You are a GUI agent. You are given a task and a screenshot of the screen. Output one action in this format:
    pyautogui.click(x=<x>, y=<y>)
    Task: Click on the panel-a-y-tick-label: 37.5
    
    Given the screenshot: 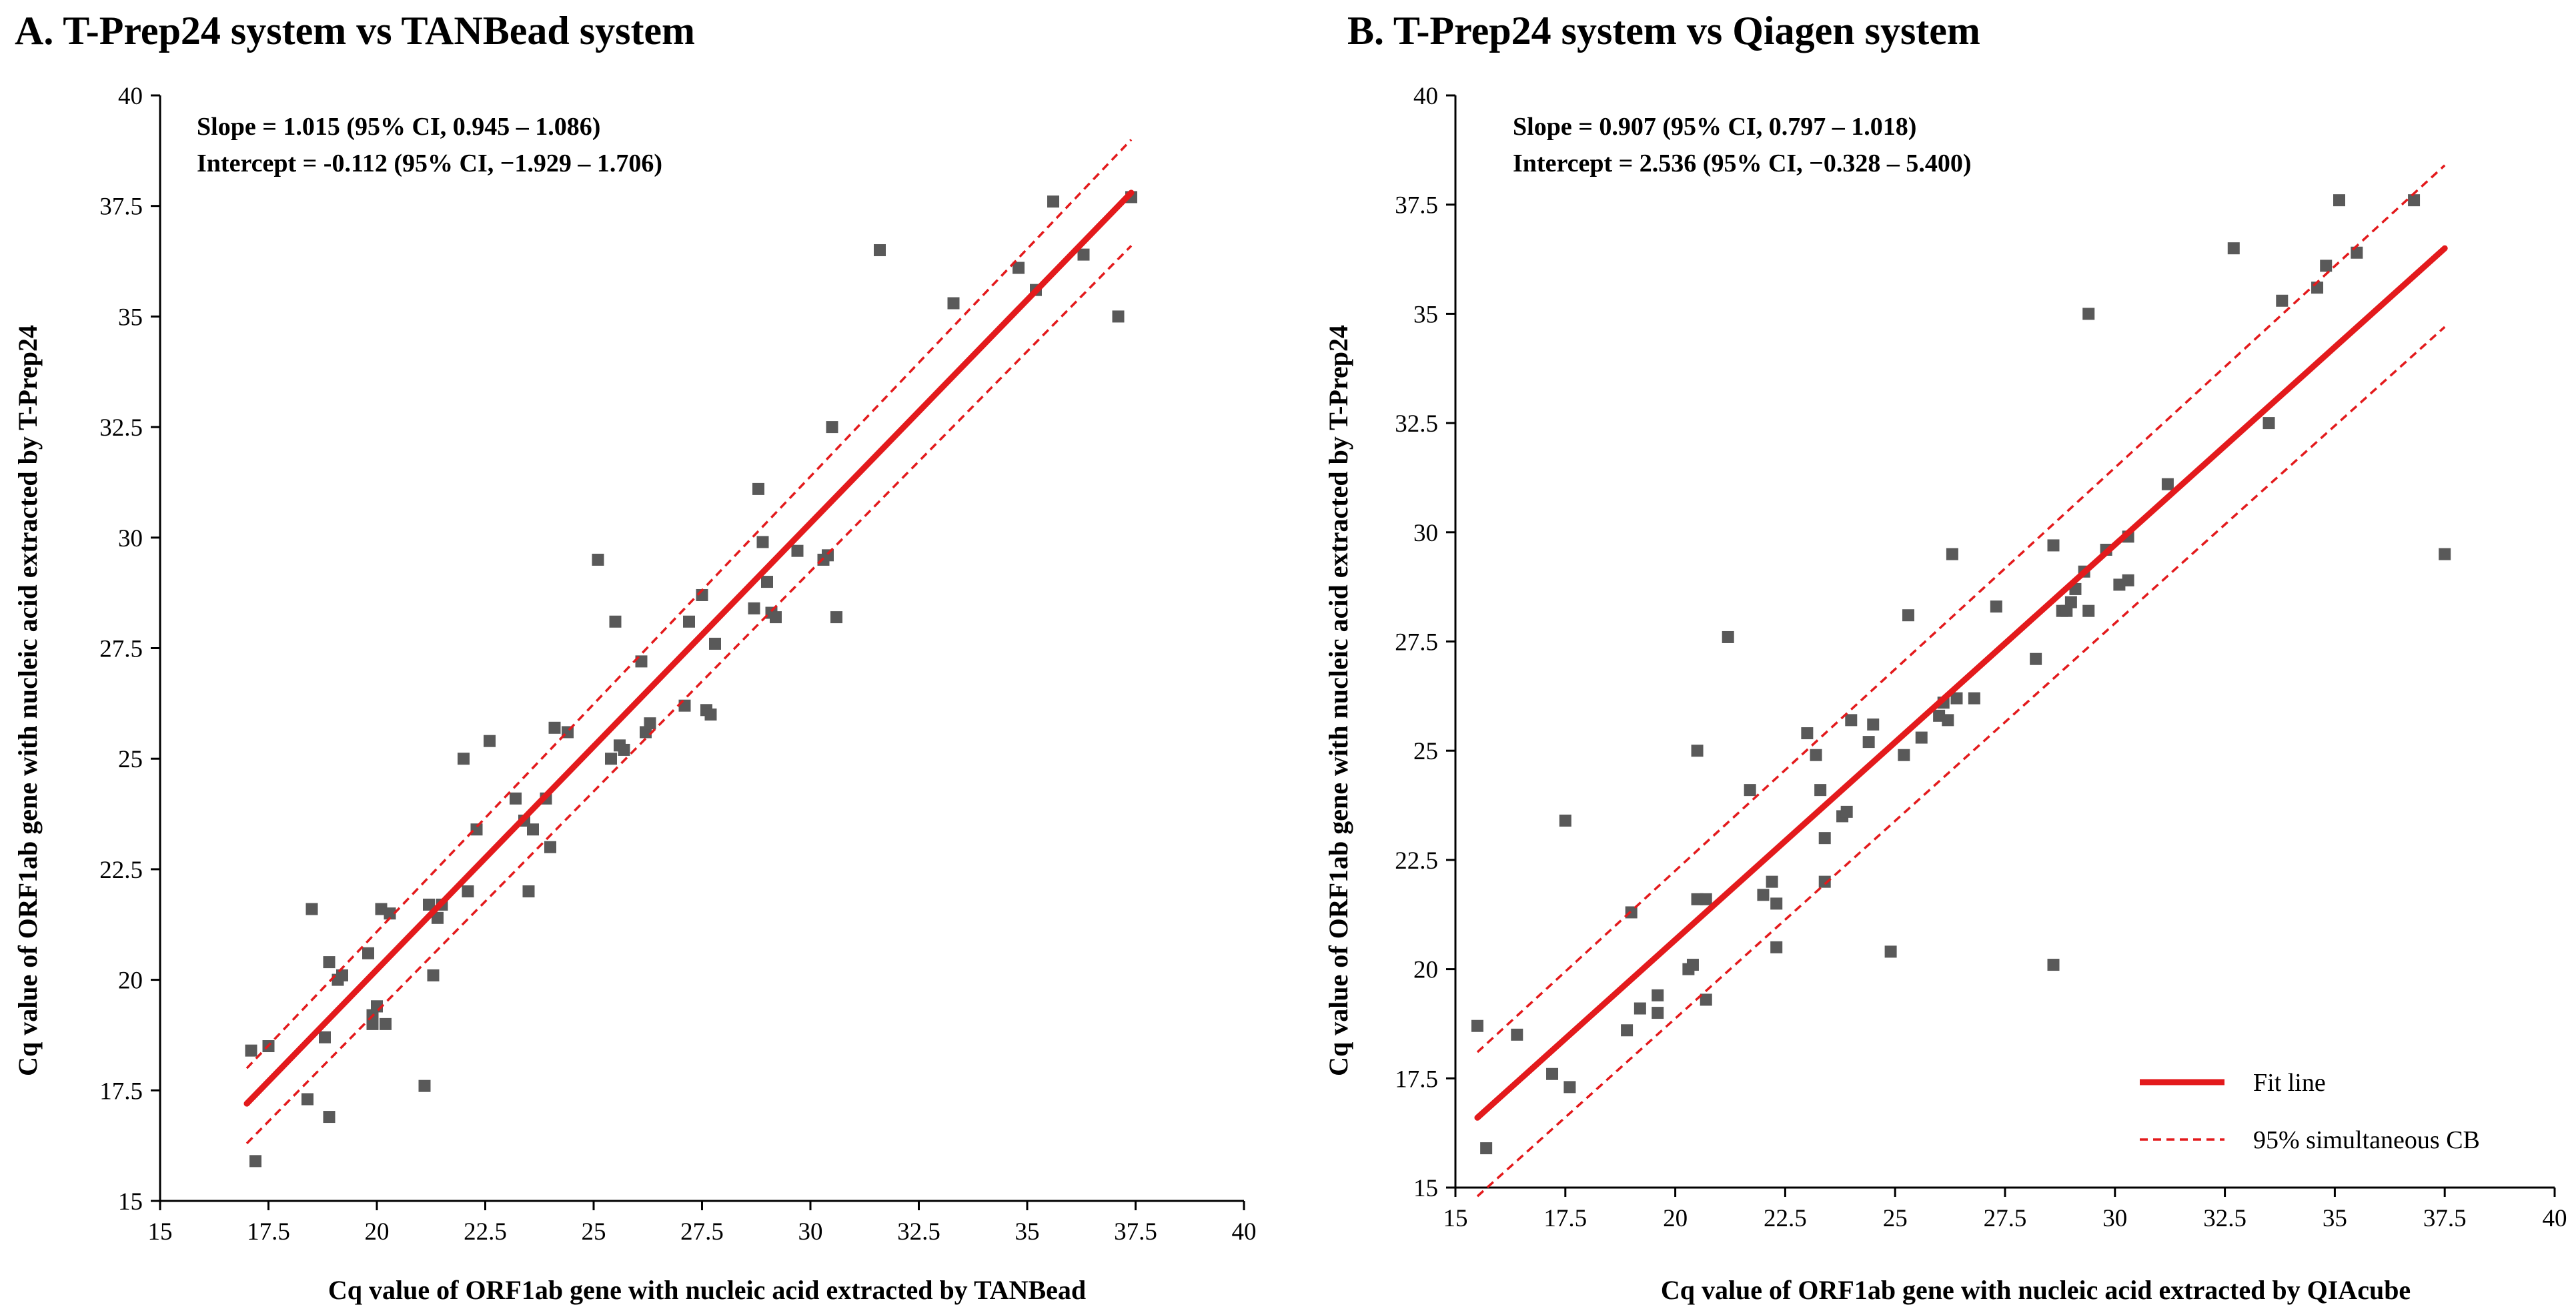 What is the action you would take?
    pyautogui.click(x=121, y=207)
    